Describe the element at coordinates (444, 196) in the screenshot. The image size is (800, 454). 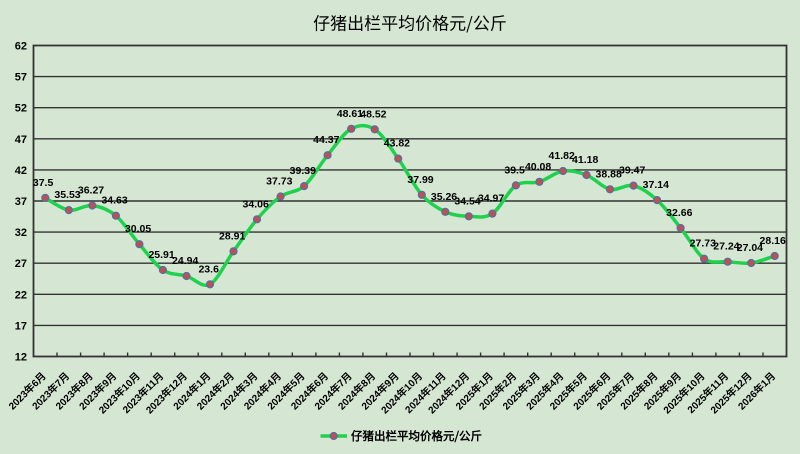
I see `svg-text: 35.26` at that location.